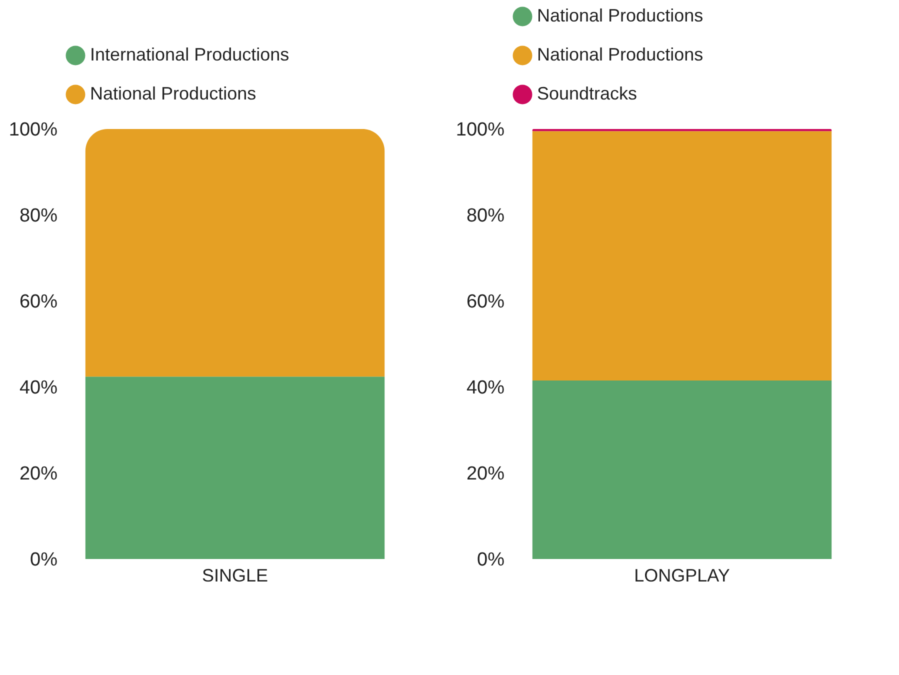 The height and width of the screenshot is (675, 899). What do you see at coordinates (235, 576) in the screenshot?
I see `x-tick-label: SINGLE` at bounding box center [235, 576].